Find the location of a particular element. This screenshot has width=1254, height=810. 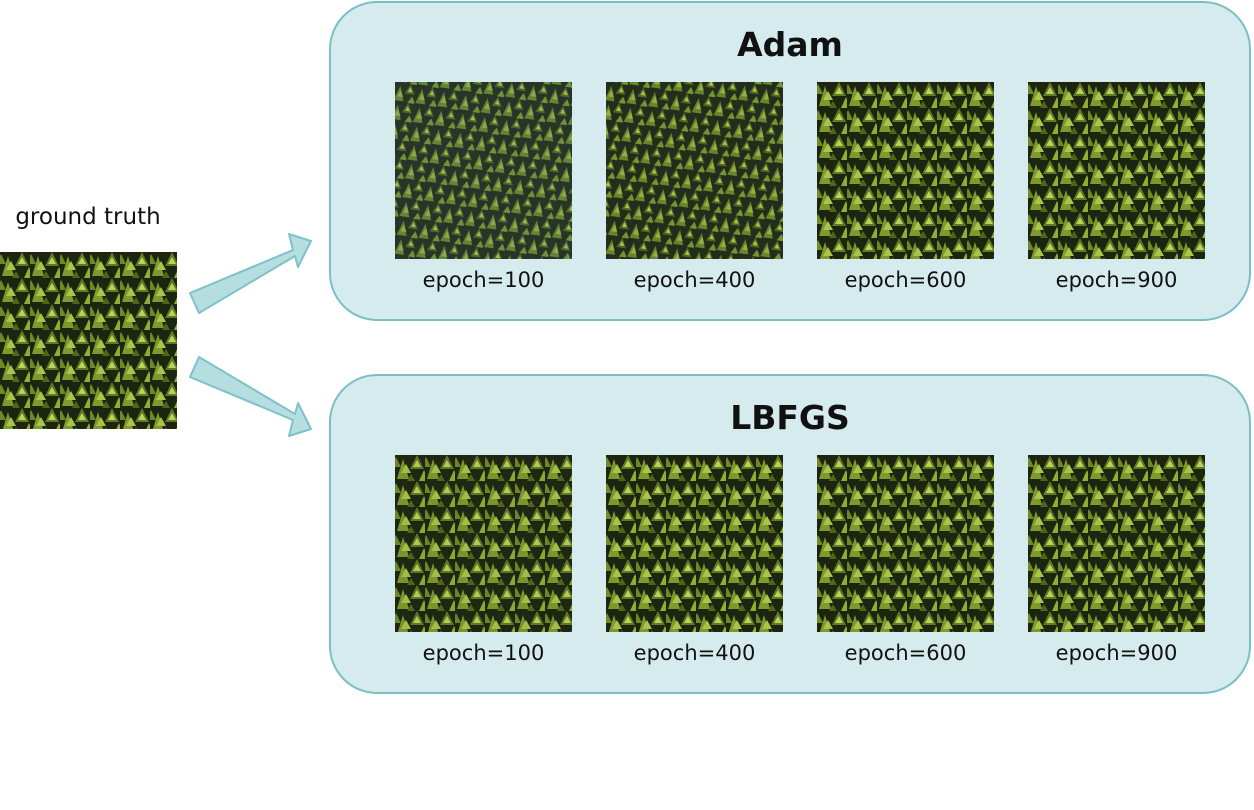

arrow-to-adam is located at coordinates (250, 273).